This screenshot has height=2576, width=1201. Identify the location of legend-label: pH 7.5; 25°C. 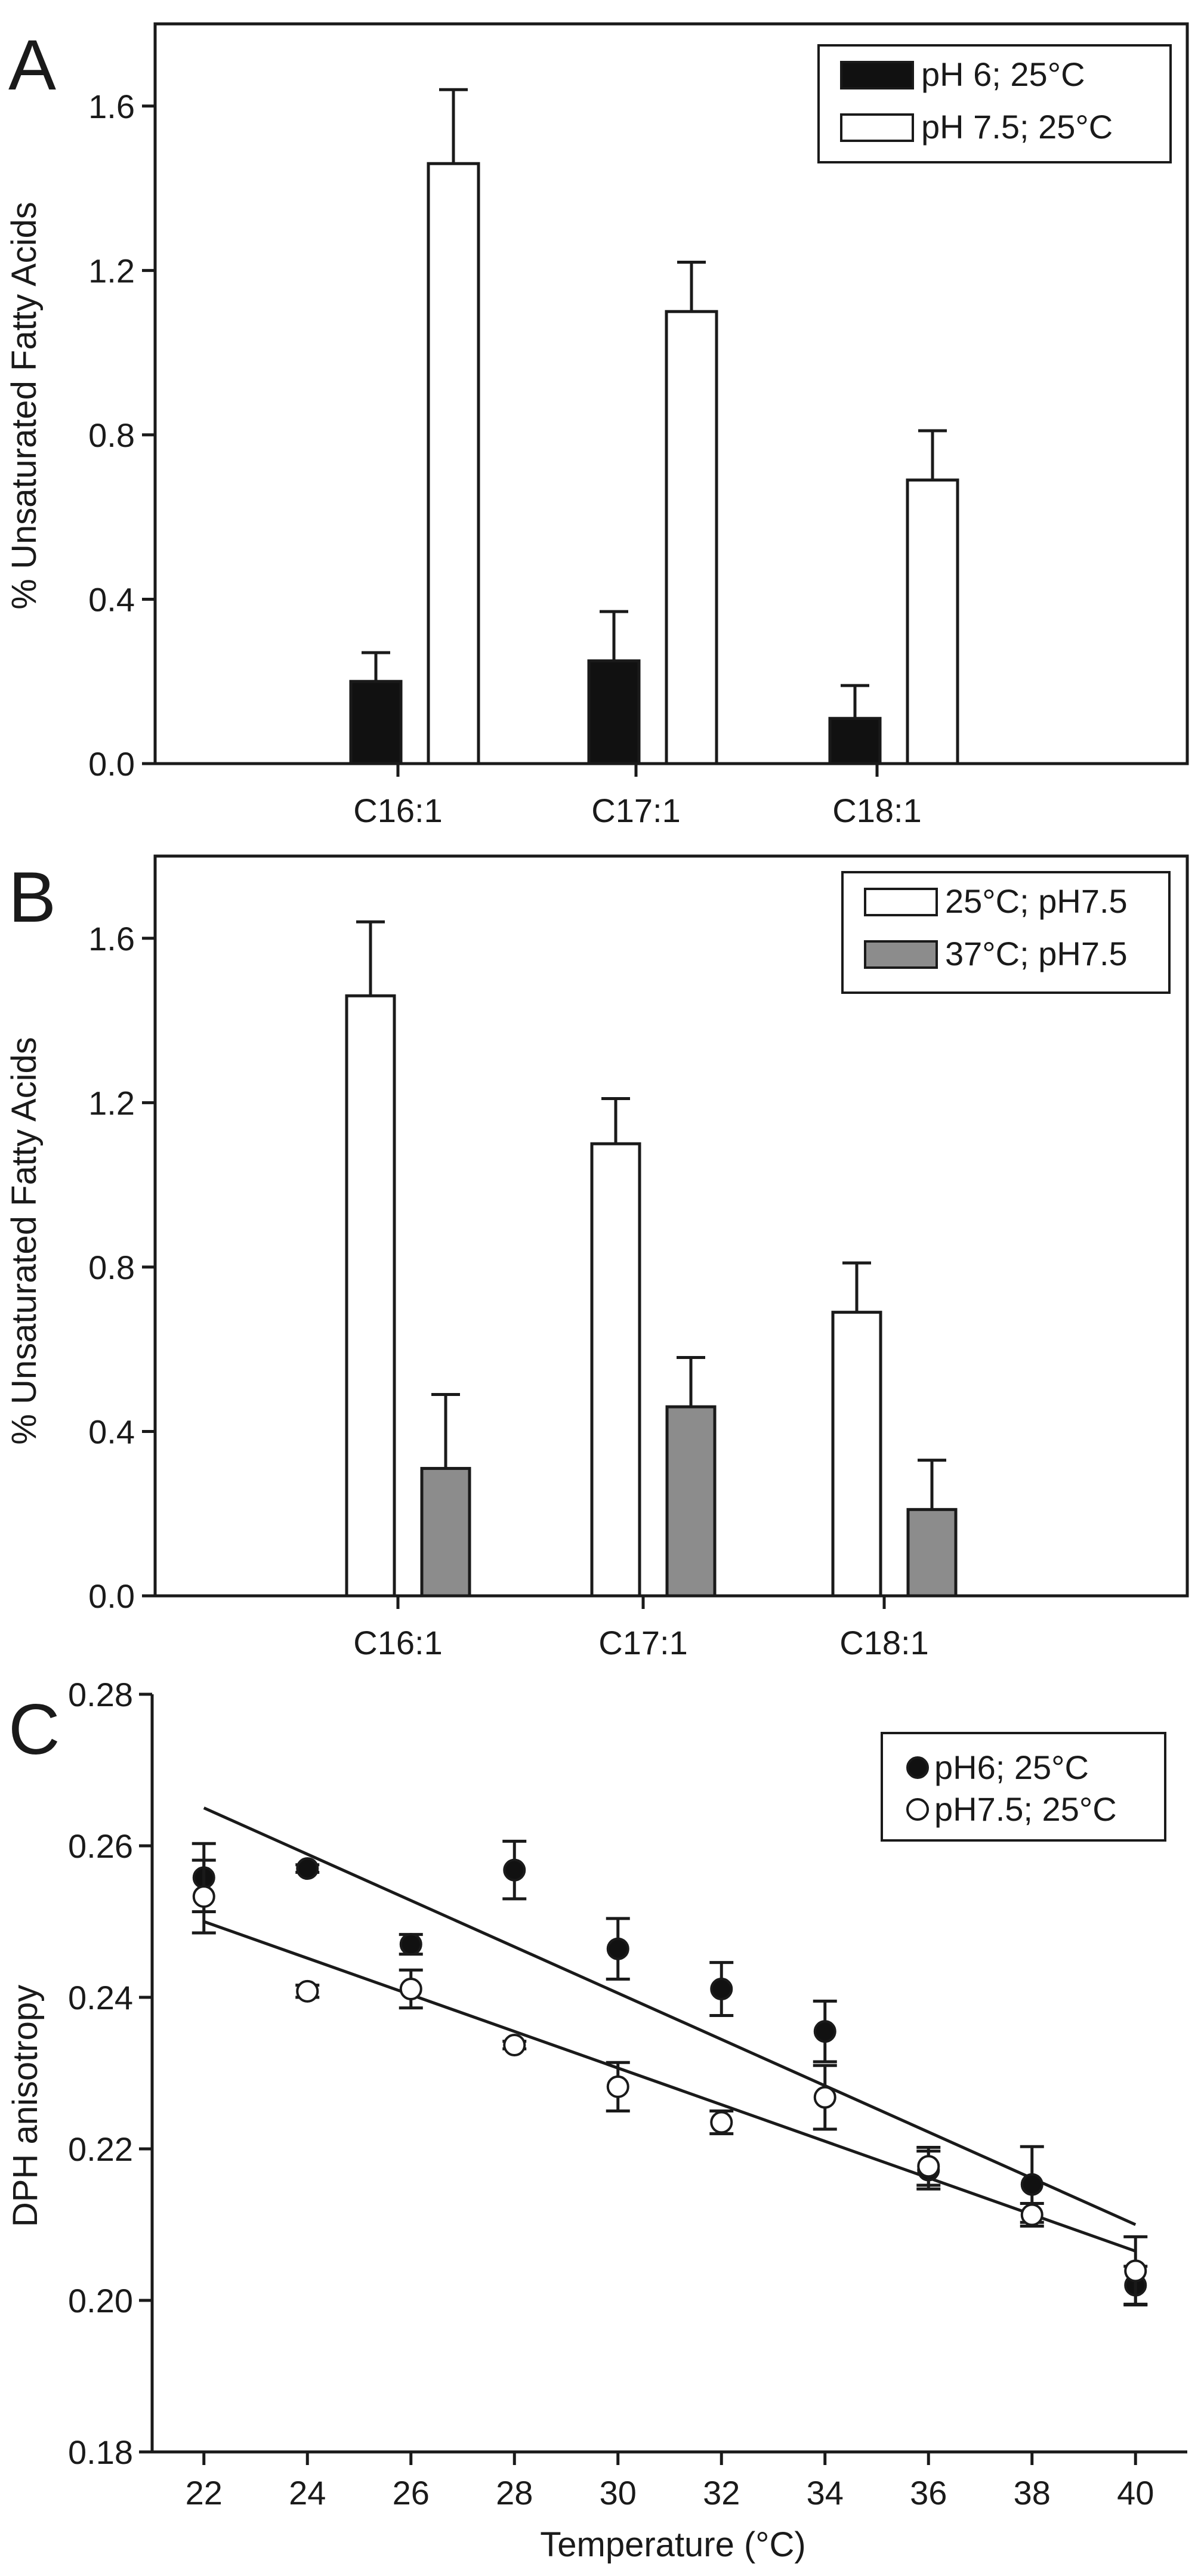
(1017, 127).